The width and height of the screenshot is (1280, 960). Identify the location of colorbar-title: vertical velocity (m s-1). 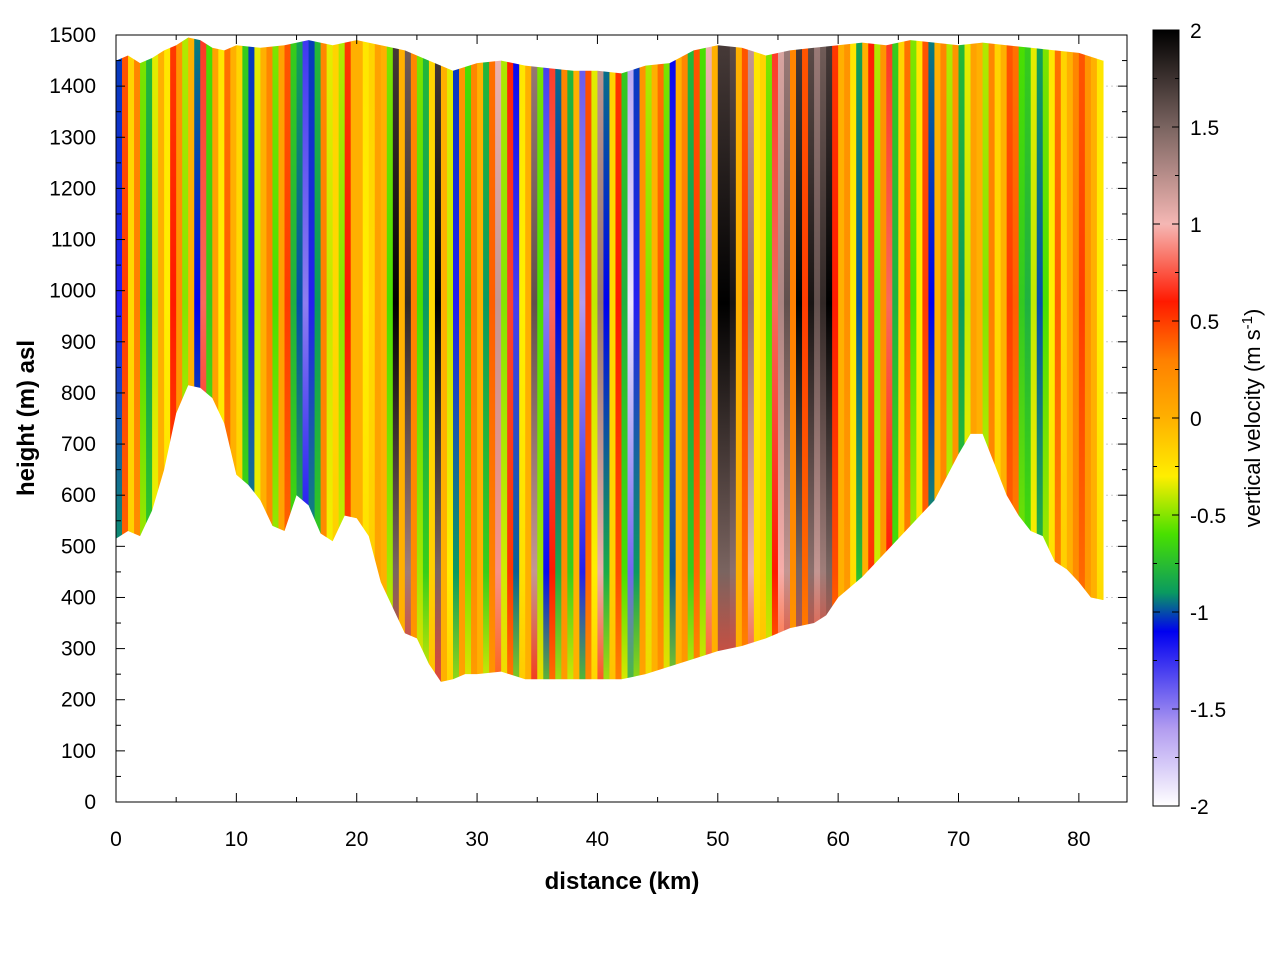
(1252, 418).